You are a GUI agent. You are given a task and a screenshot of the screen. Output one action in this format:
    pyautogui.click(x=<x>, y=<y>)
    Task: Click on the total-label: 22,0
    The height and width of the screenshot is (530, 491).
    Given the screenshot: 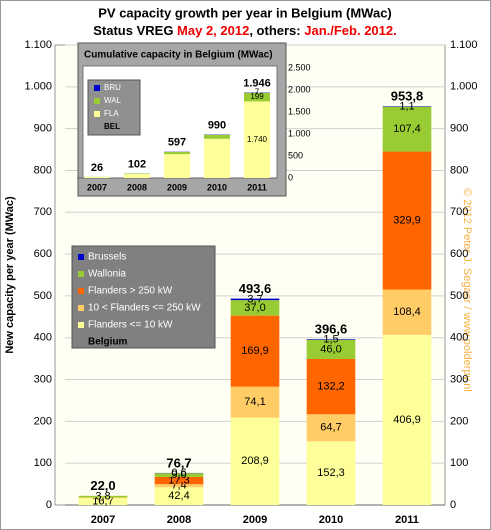 What is the action you would take?
    pyautogui.click(x=102, y=485)
    